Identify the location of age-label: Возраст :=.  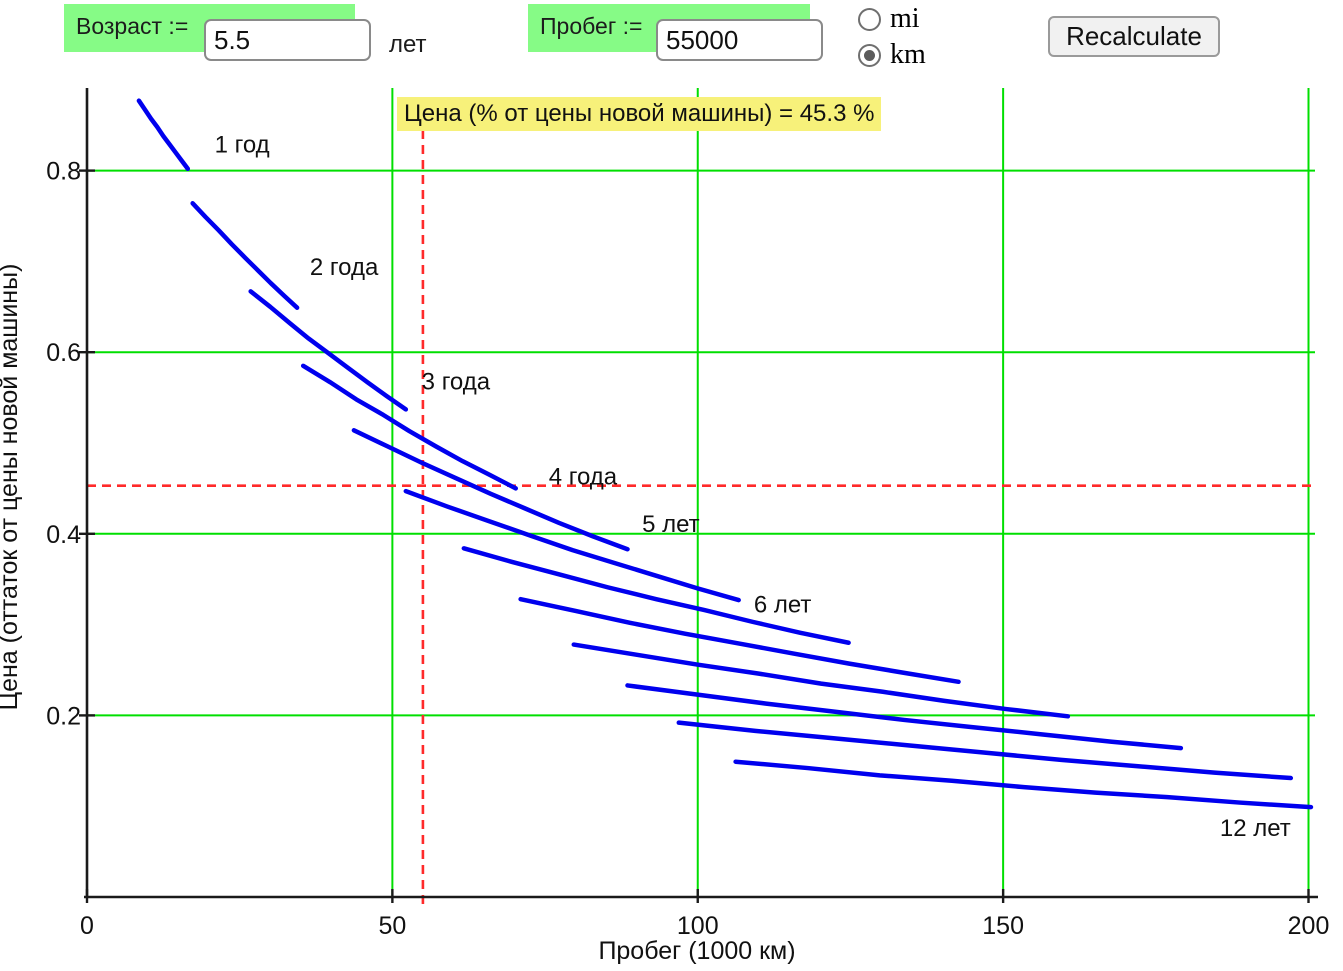
(132, 26).